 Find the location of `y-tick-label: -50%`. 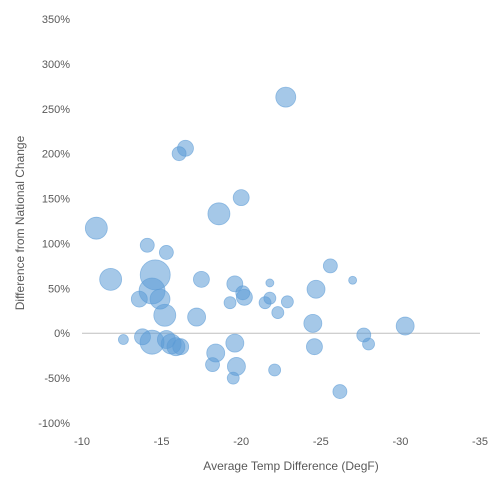

y-tick-label: -50% is located at coordinates (57, 379).